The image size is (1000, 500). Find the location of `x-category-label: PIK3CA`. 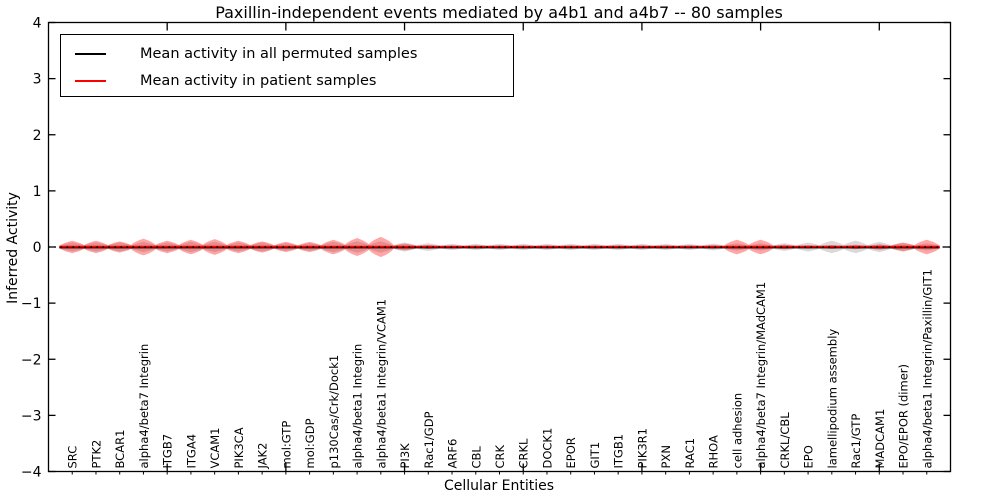

x-category-label: PIK3CA is located at coordinates (239, 447).